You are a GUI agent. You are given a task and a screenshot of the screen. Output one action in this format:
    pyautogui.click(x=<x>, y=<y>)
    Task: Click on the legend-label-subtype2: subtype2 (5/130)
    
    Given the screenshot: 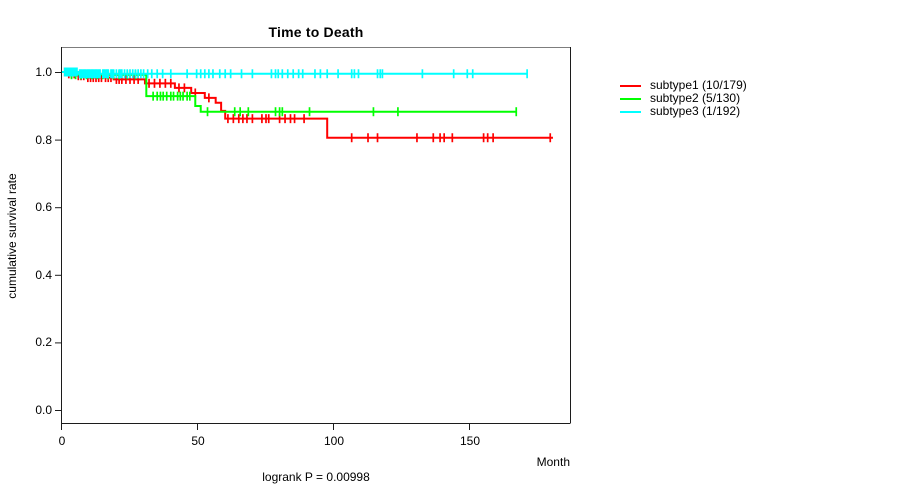 What is the action you would take?
    pyautogui.click(x=695, y=98)
    